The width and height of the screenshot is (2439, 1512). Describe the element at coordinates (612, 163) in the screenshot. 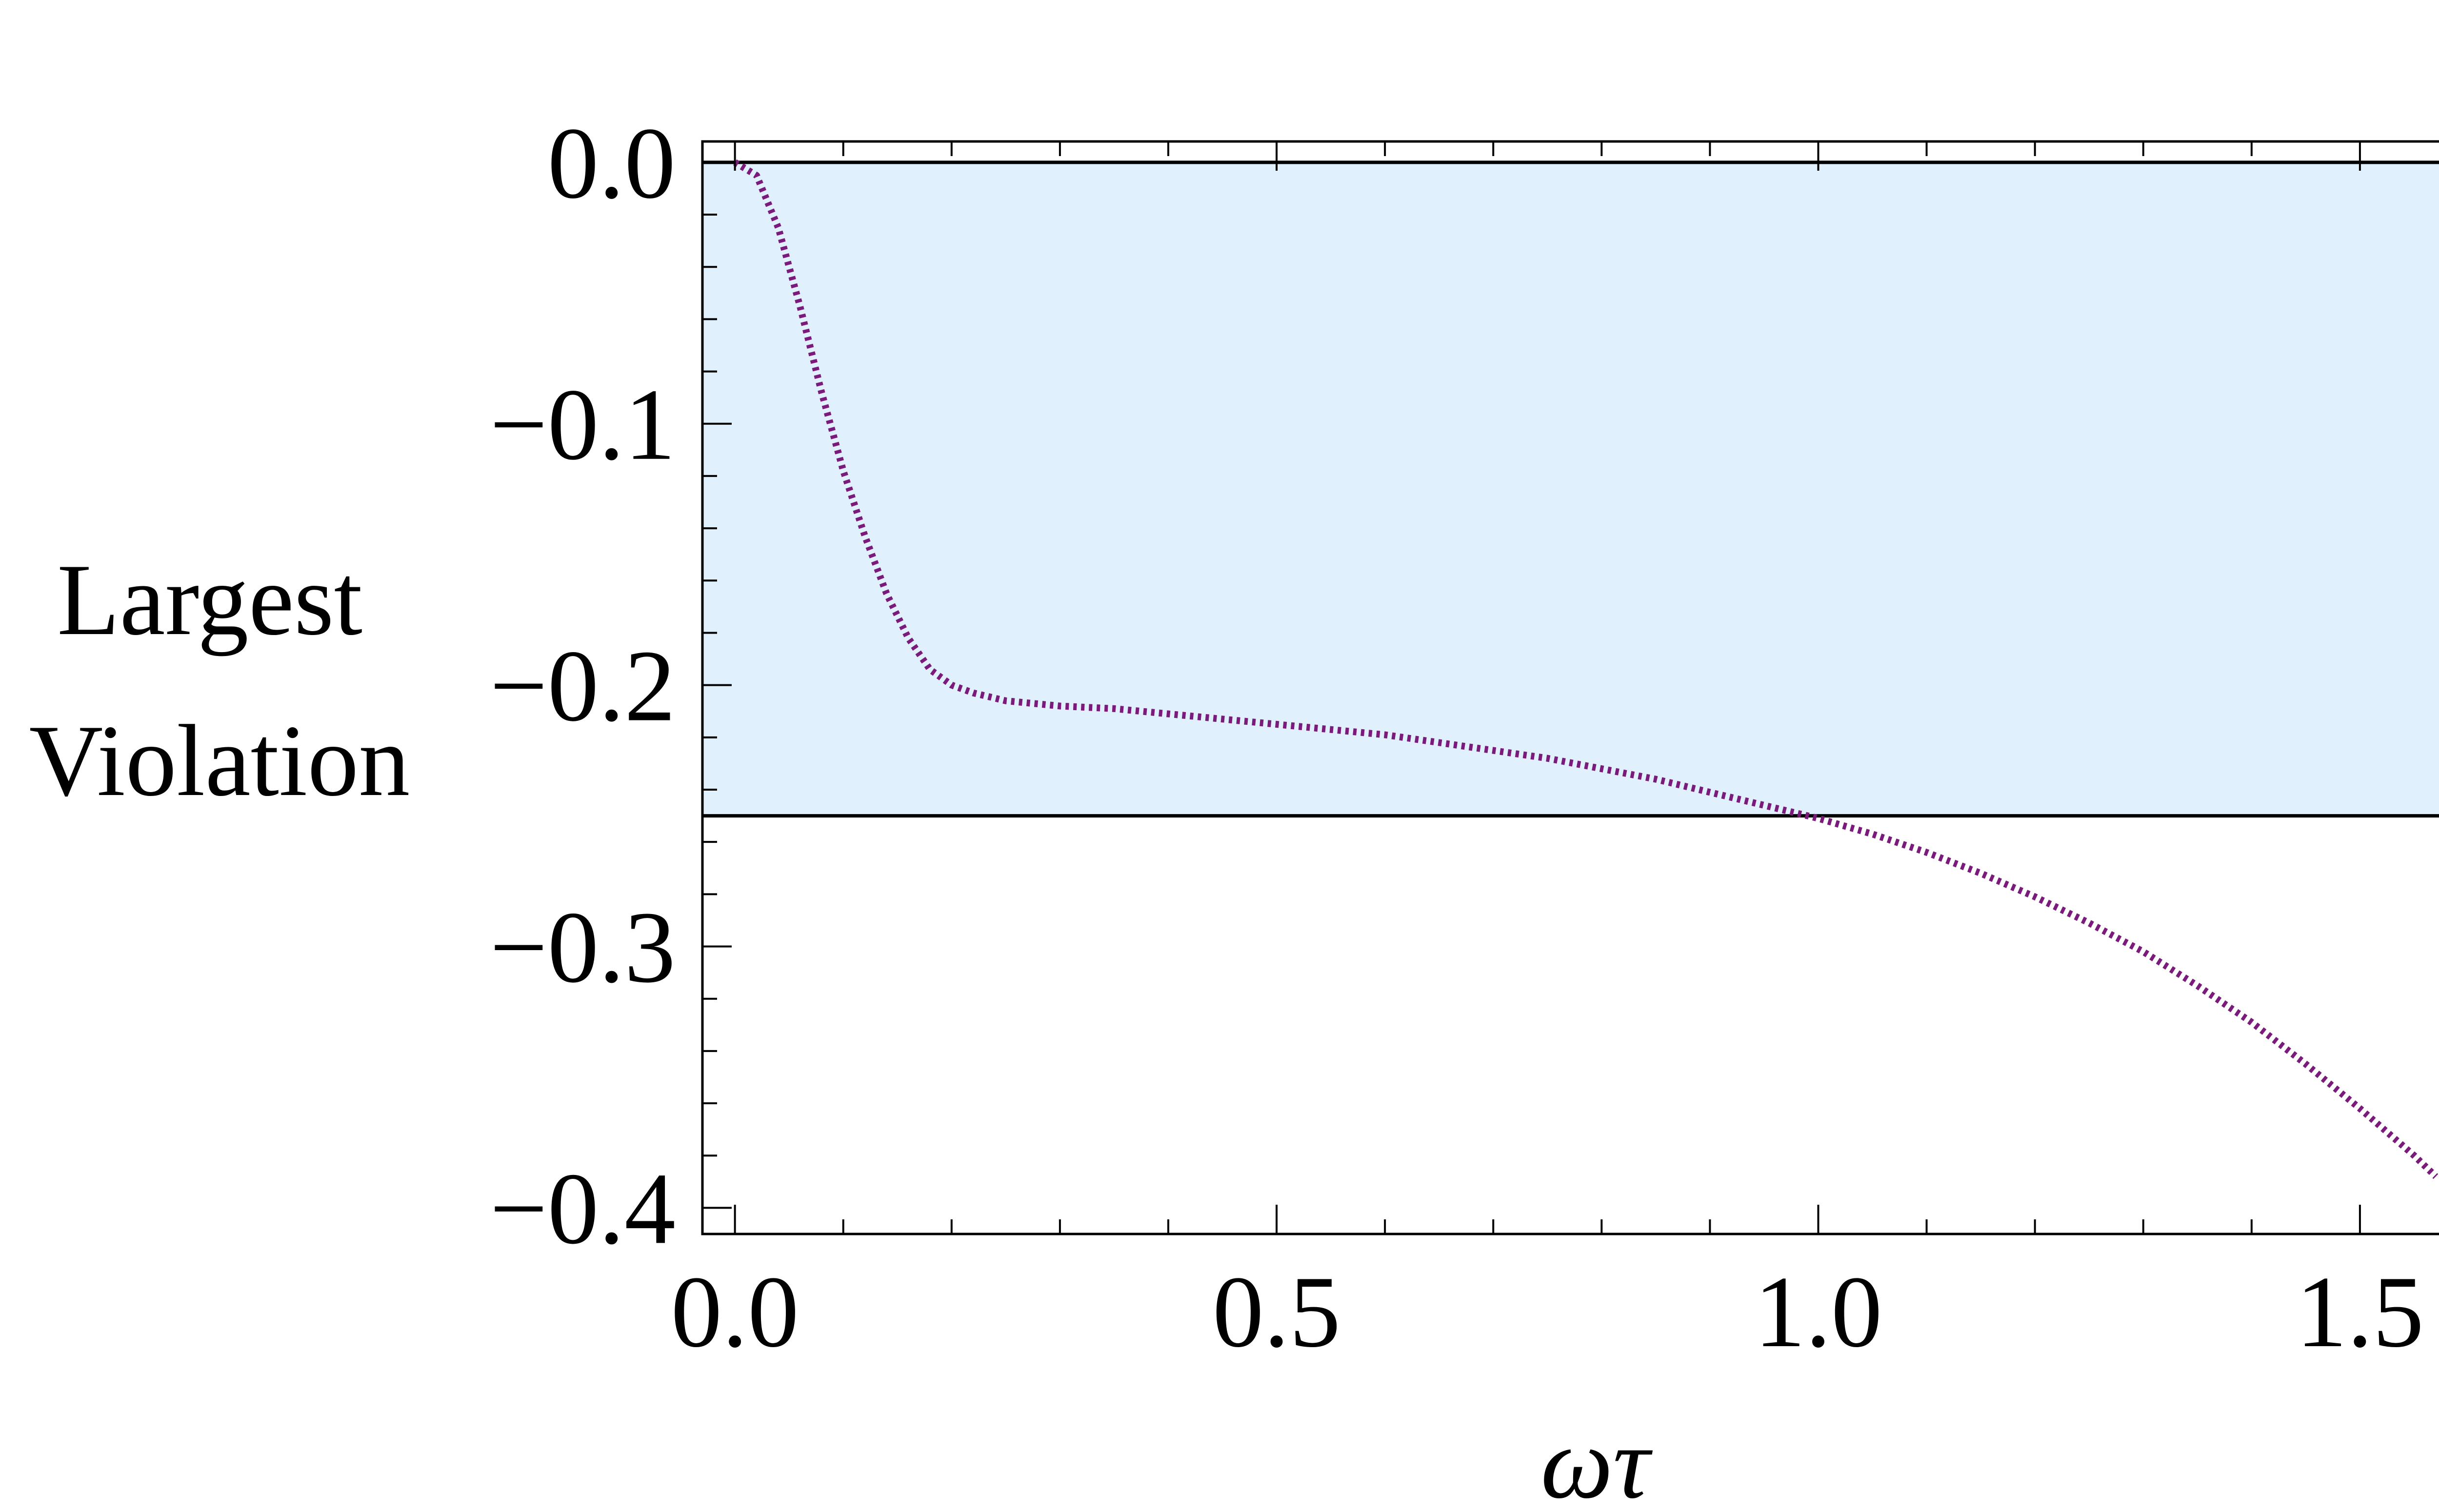

I see `y-tick-label: 0.0` at that location.